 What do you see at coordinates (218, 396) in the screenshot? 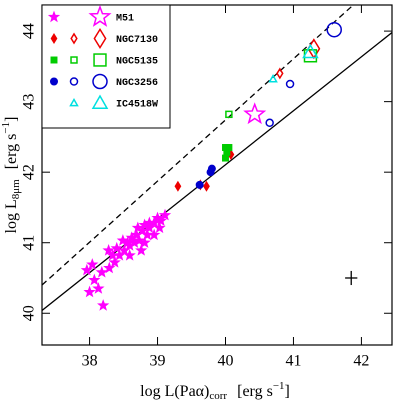
I see `x-label-sub: corr` at bounding box center [218, 396].